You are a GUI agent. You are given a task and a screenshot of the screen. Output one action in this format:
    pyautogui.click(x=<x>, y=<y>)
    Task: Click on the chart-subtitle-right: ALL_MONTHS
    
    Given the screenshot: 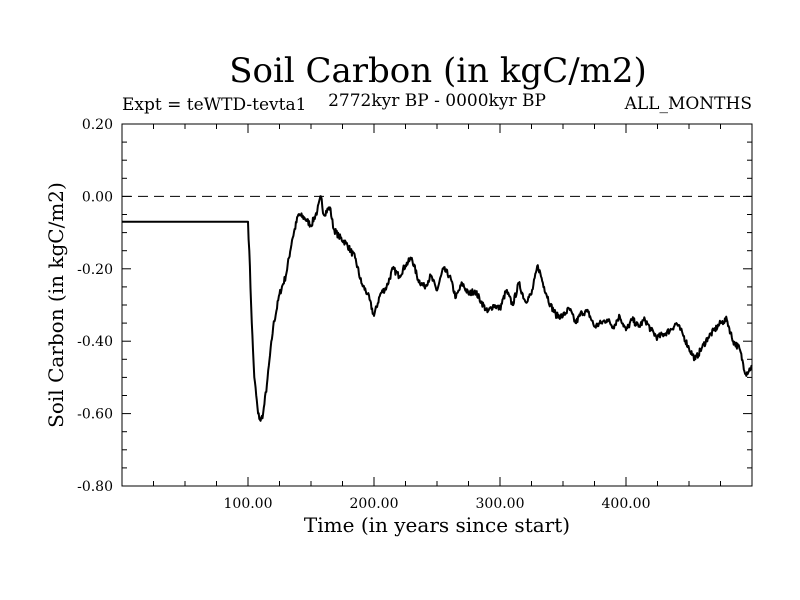 What is the action you would take?
    pyautogui.click(x=688, y=104)
    